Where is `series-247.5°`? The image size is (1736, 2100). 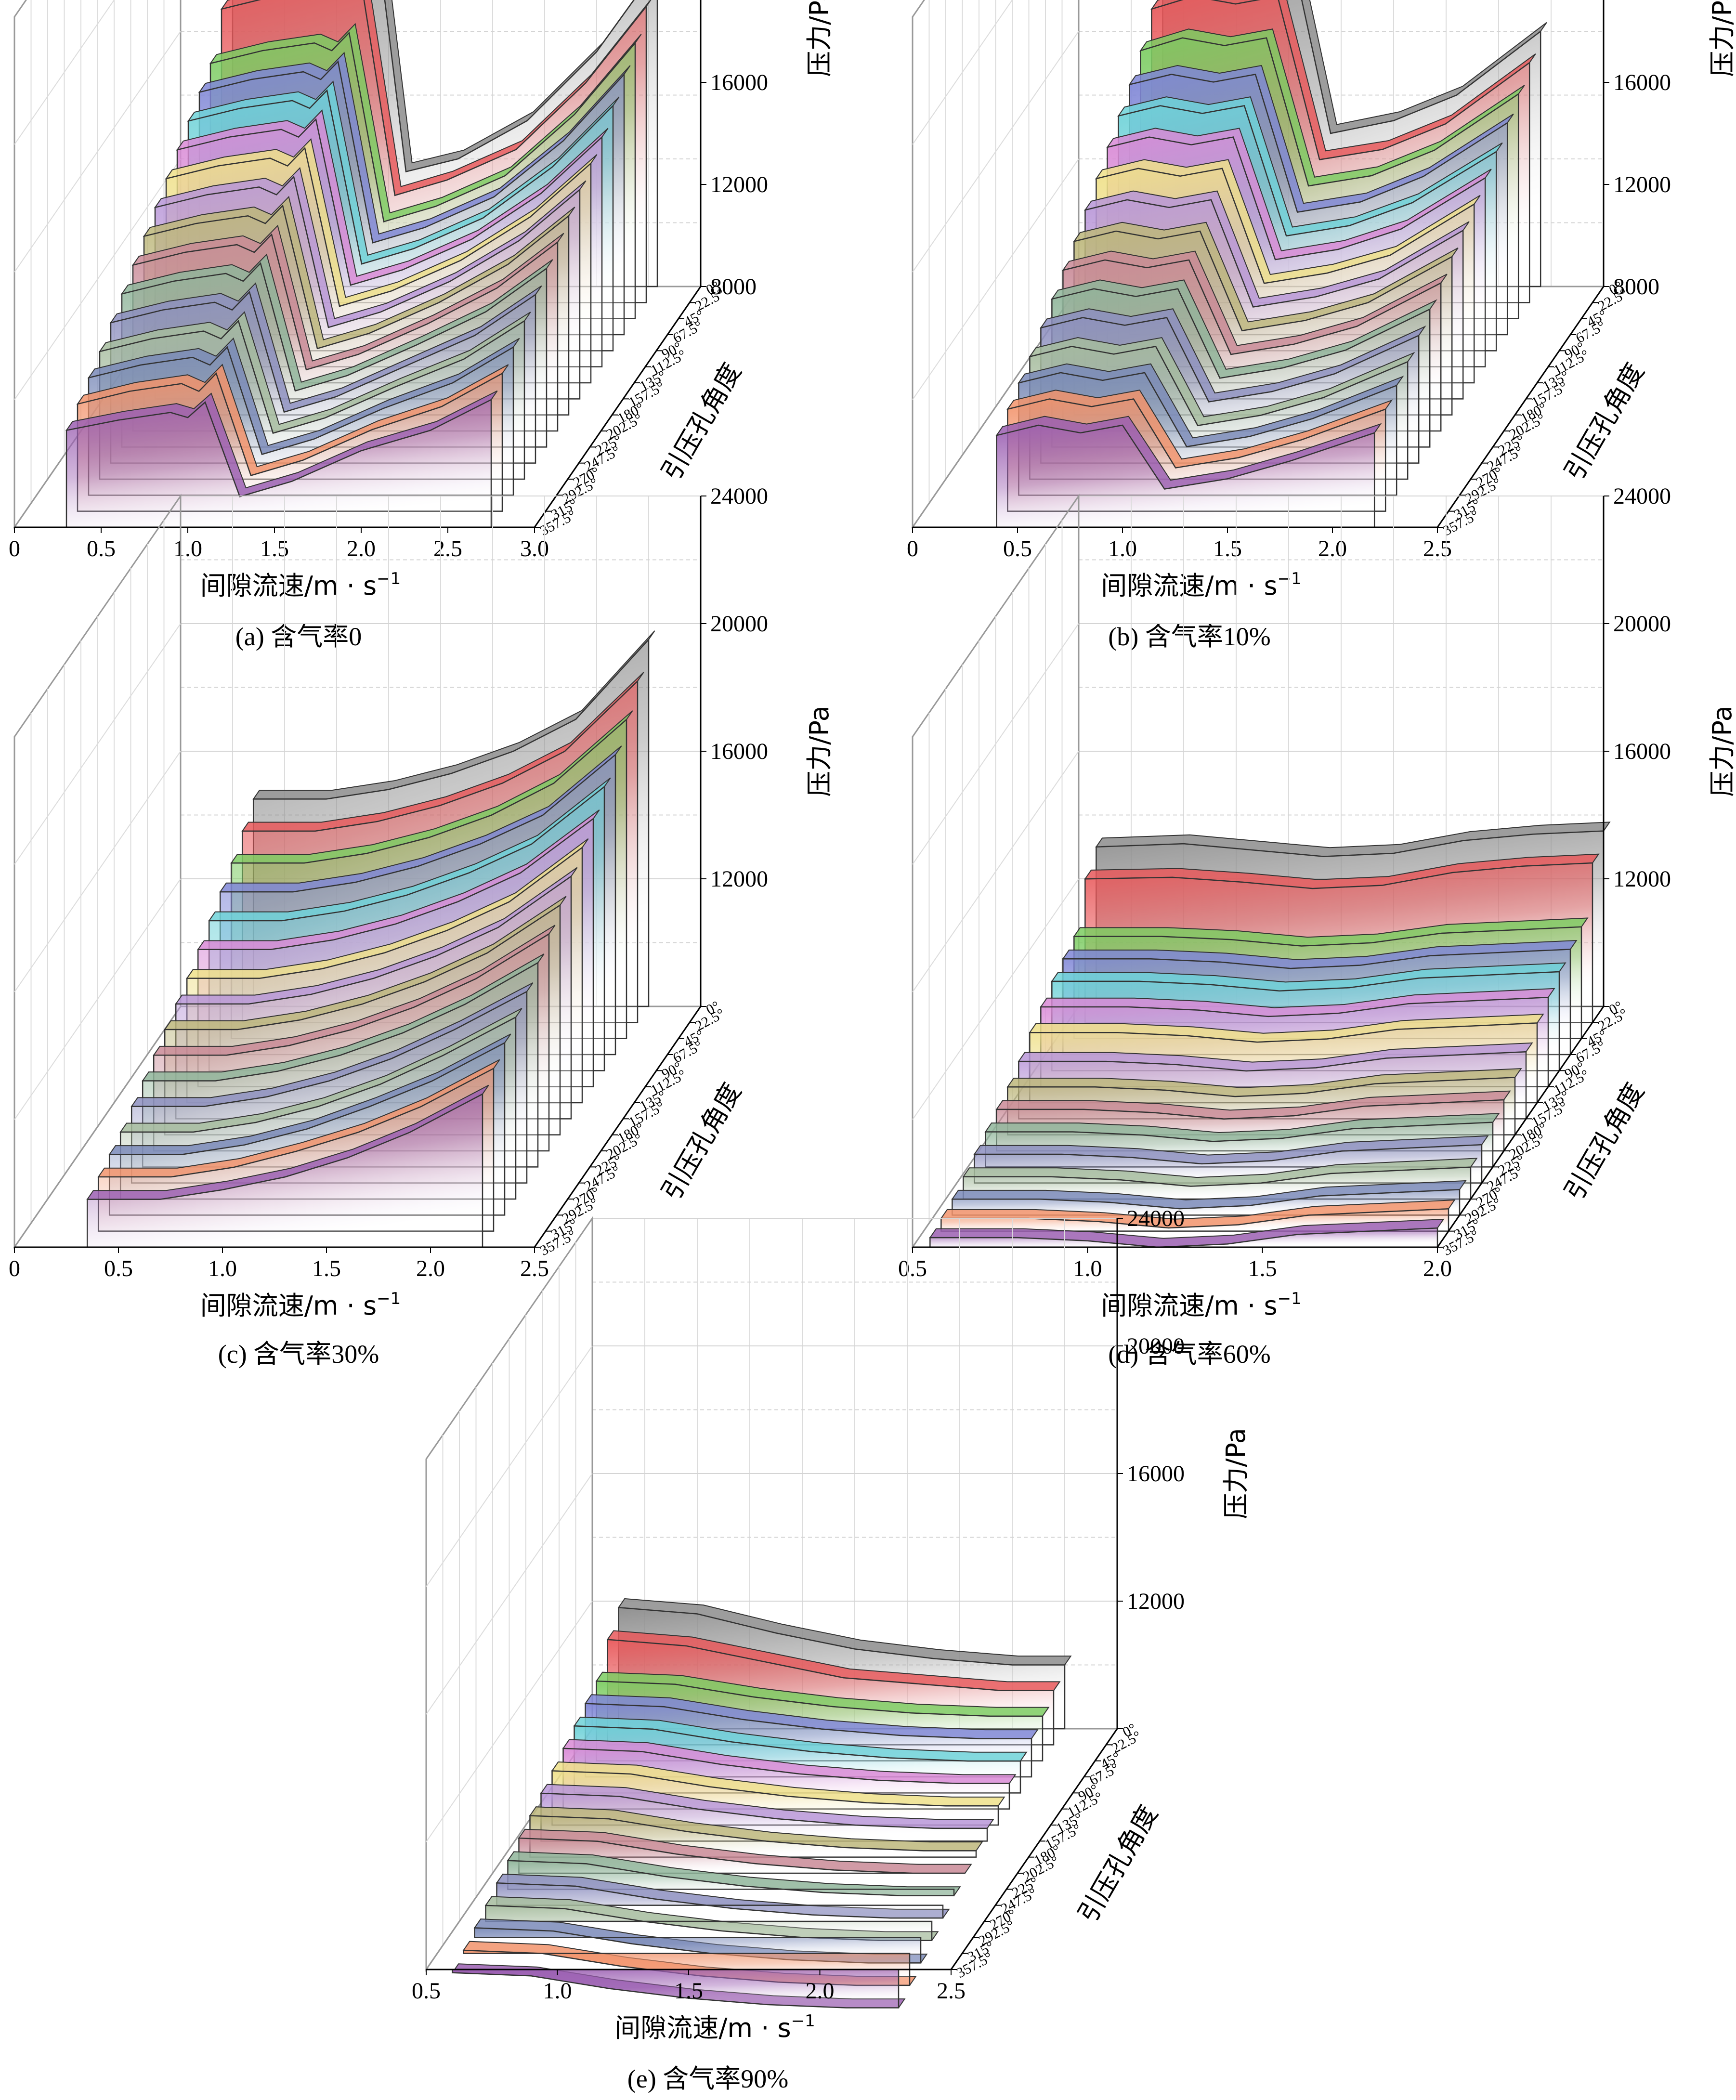 series-247.5° is located at coordinates (723, 1896).